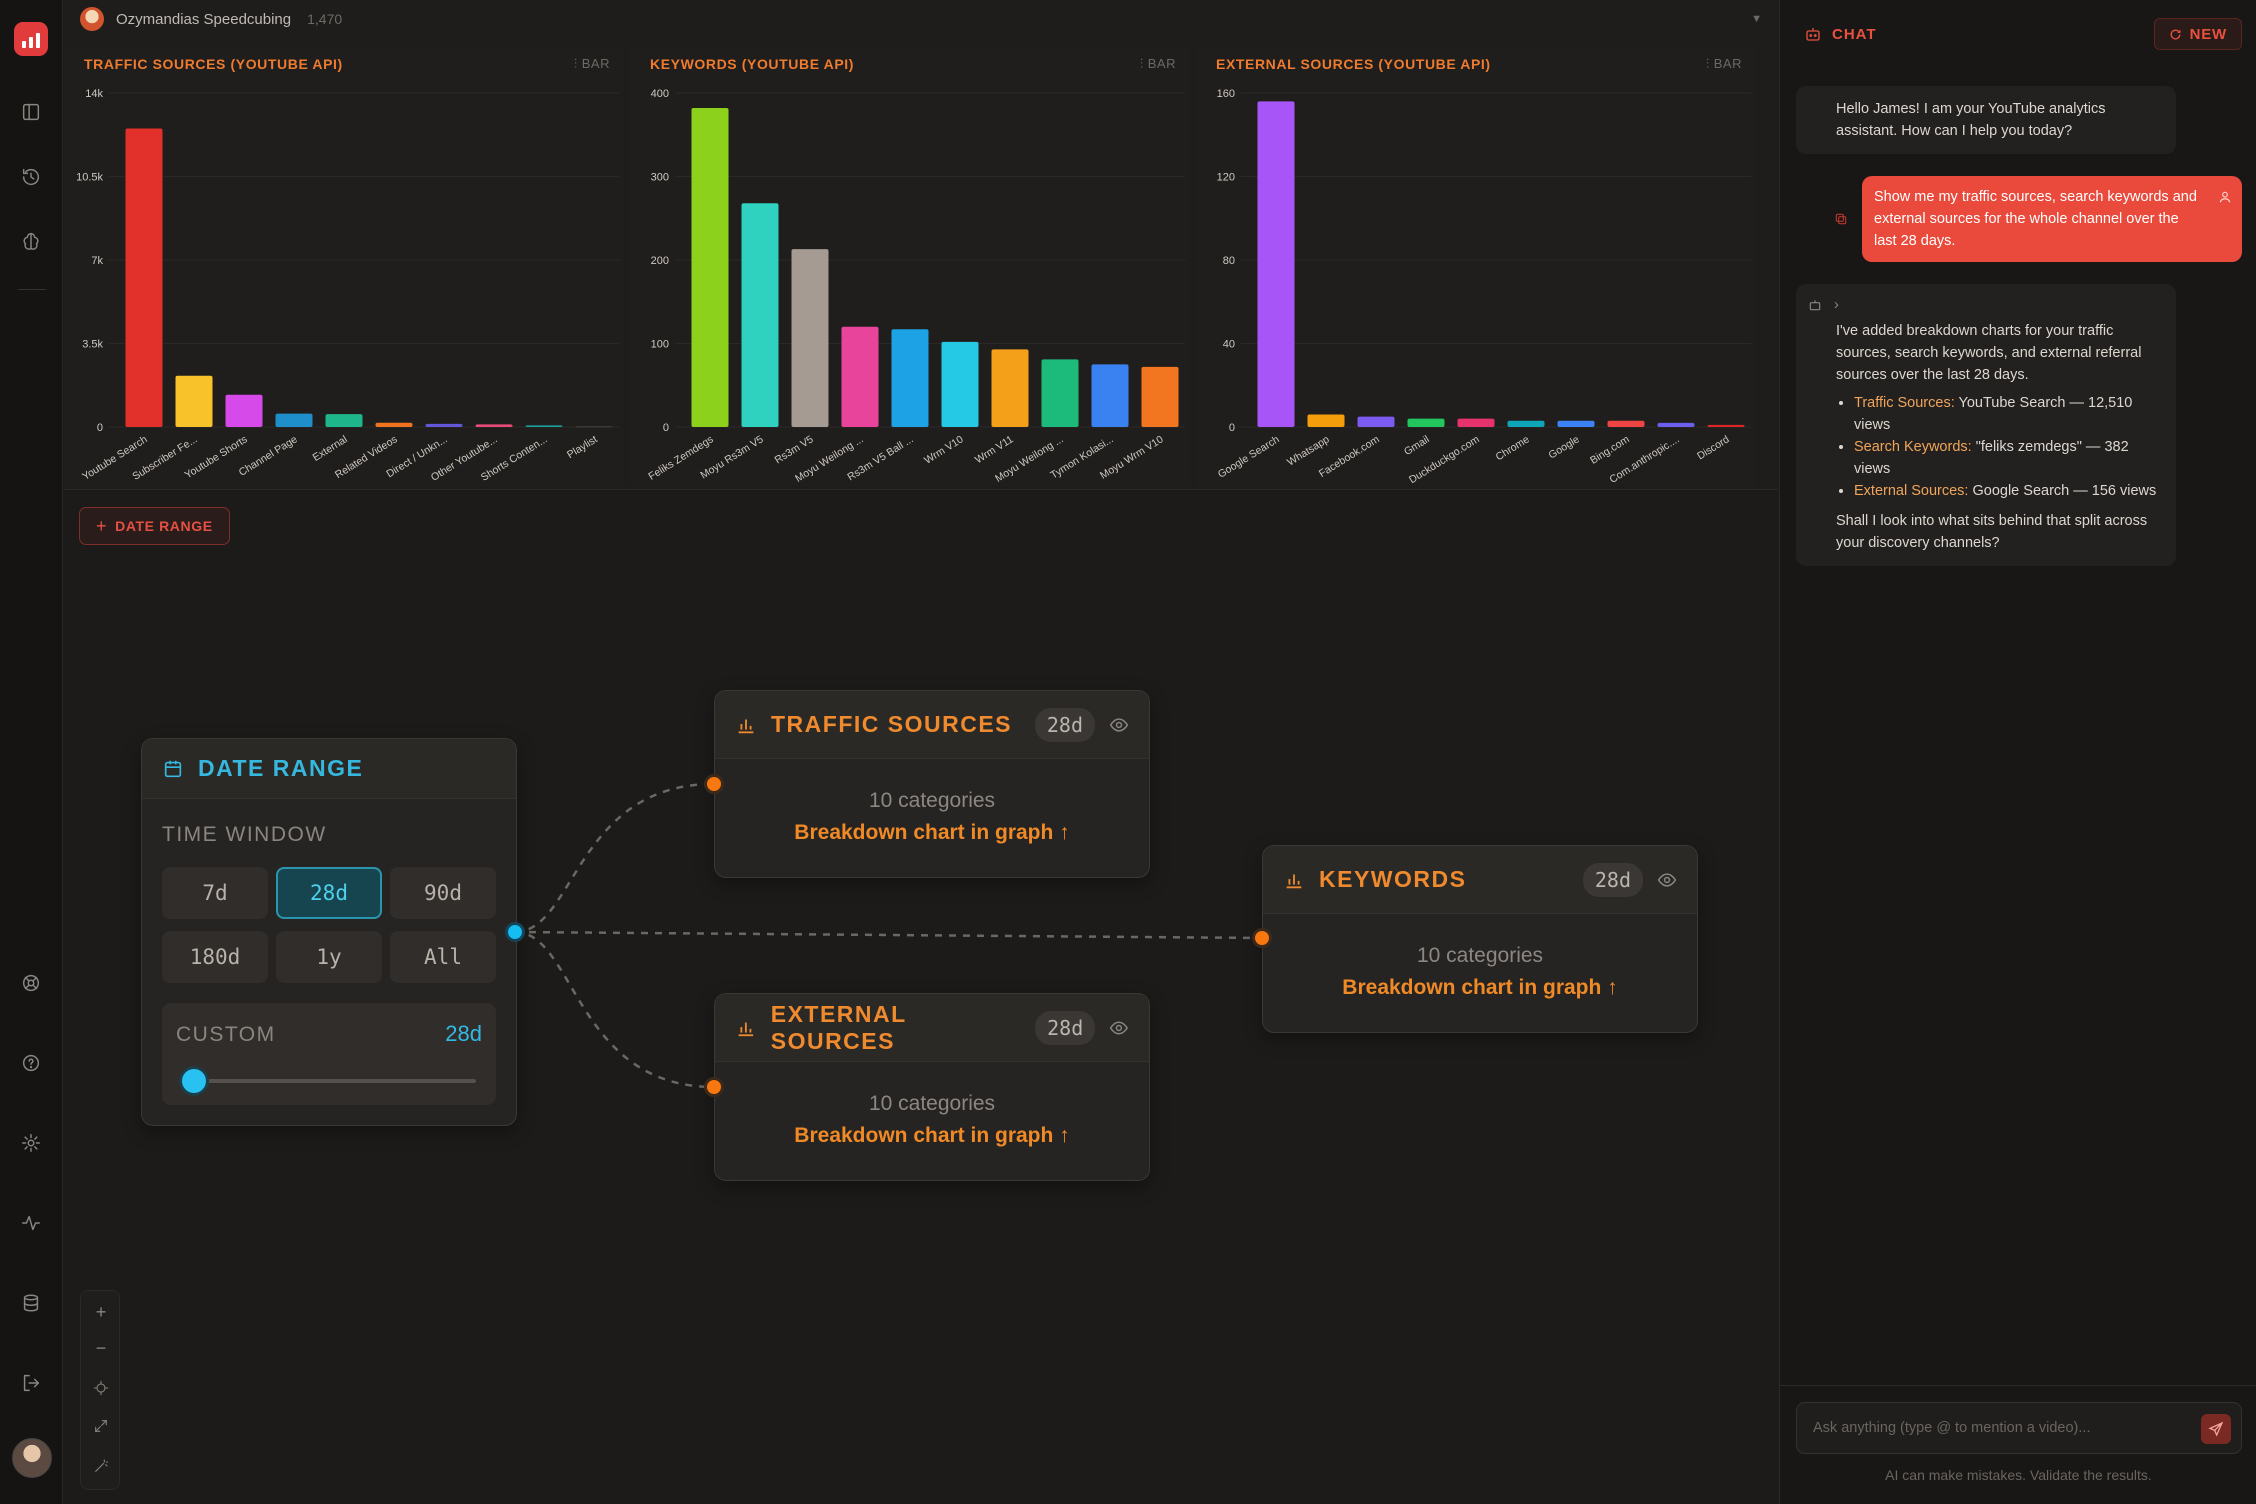 This screenshot has width=2256, height=1504. I want to click on y-tick-label: 120, so click(1226, 178).